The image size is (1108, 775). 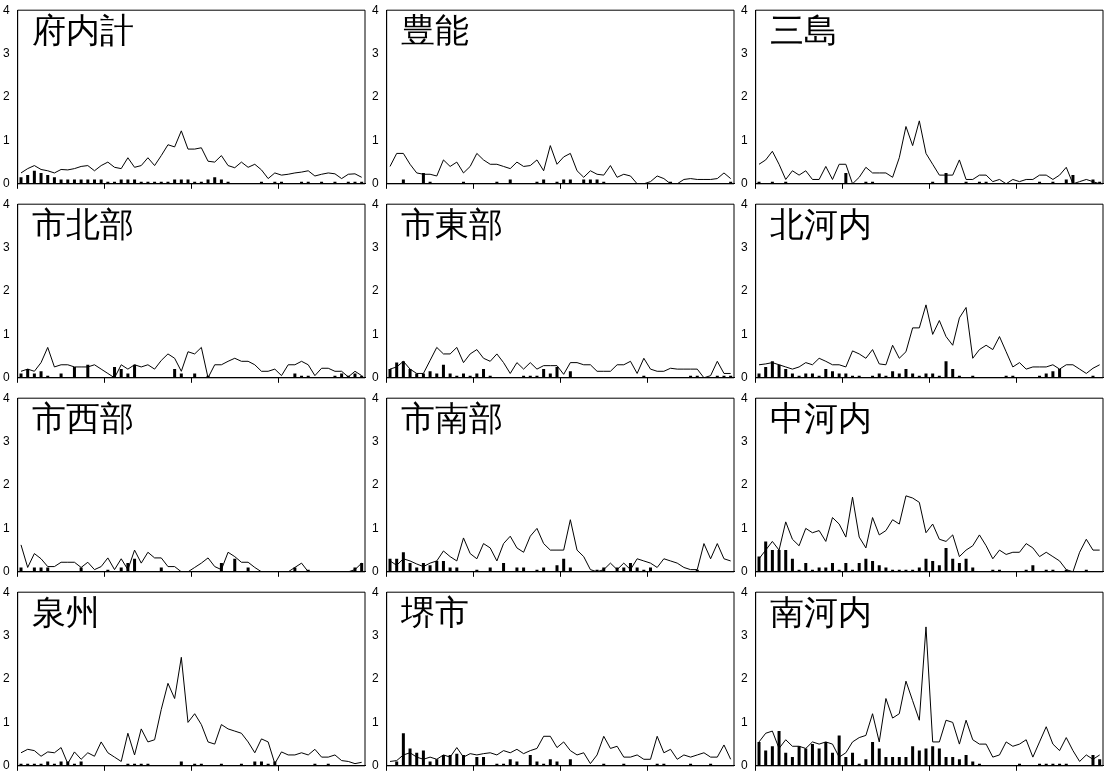 I want to click on chart-title: 市東部, so click(x=451, y=224).